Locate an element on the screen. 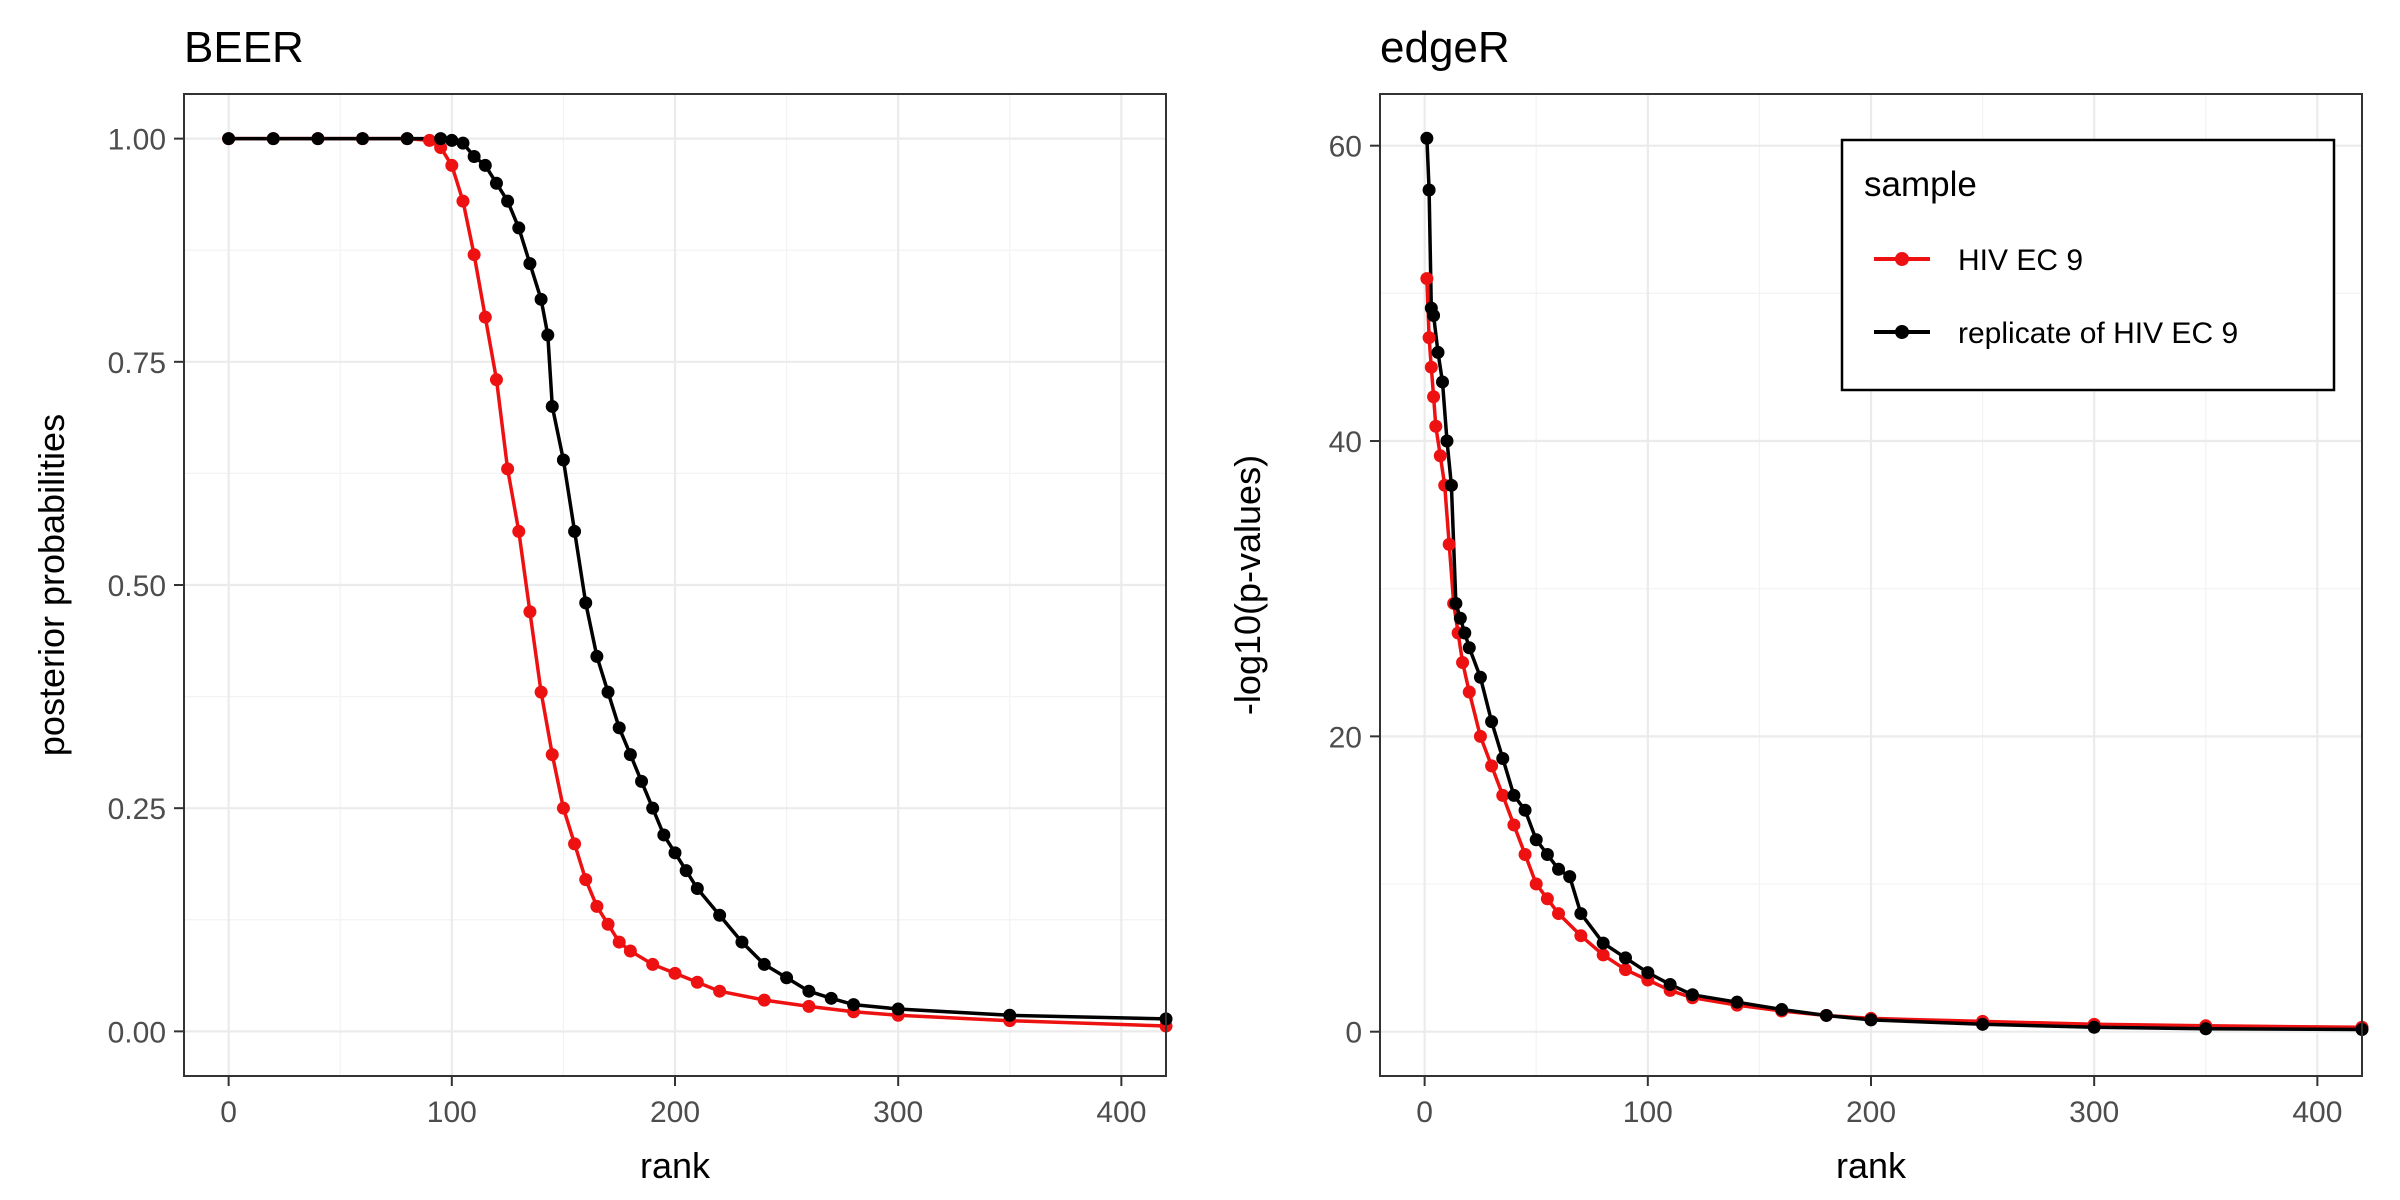 The width and height of the screenshot is (2400, 1200). beer-x-tick-label: 300 is located at coordinates (898, 1112).